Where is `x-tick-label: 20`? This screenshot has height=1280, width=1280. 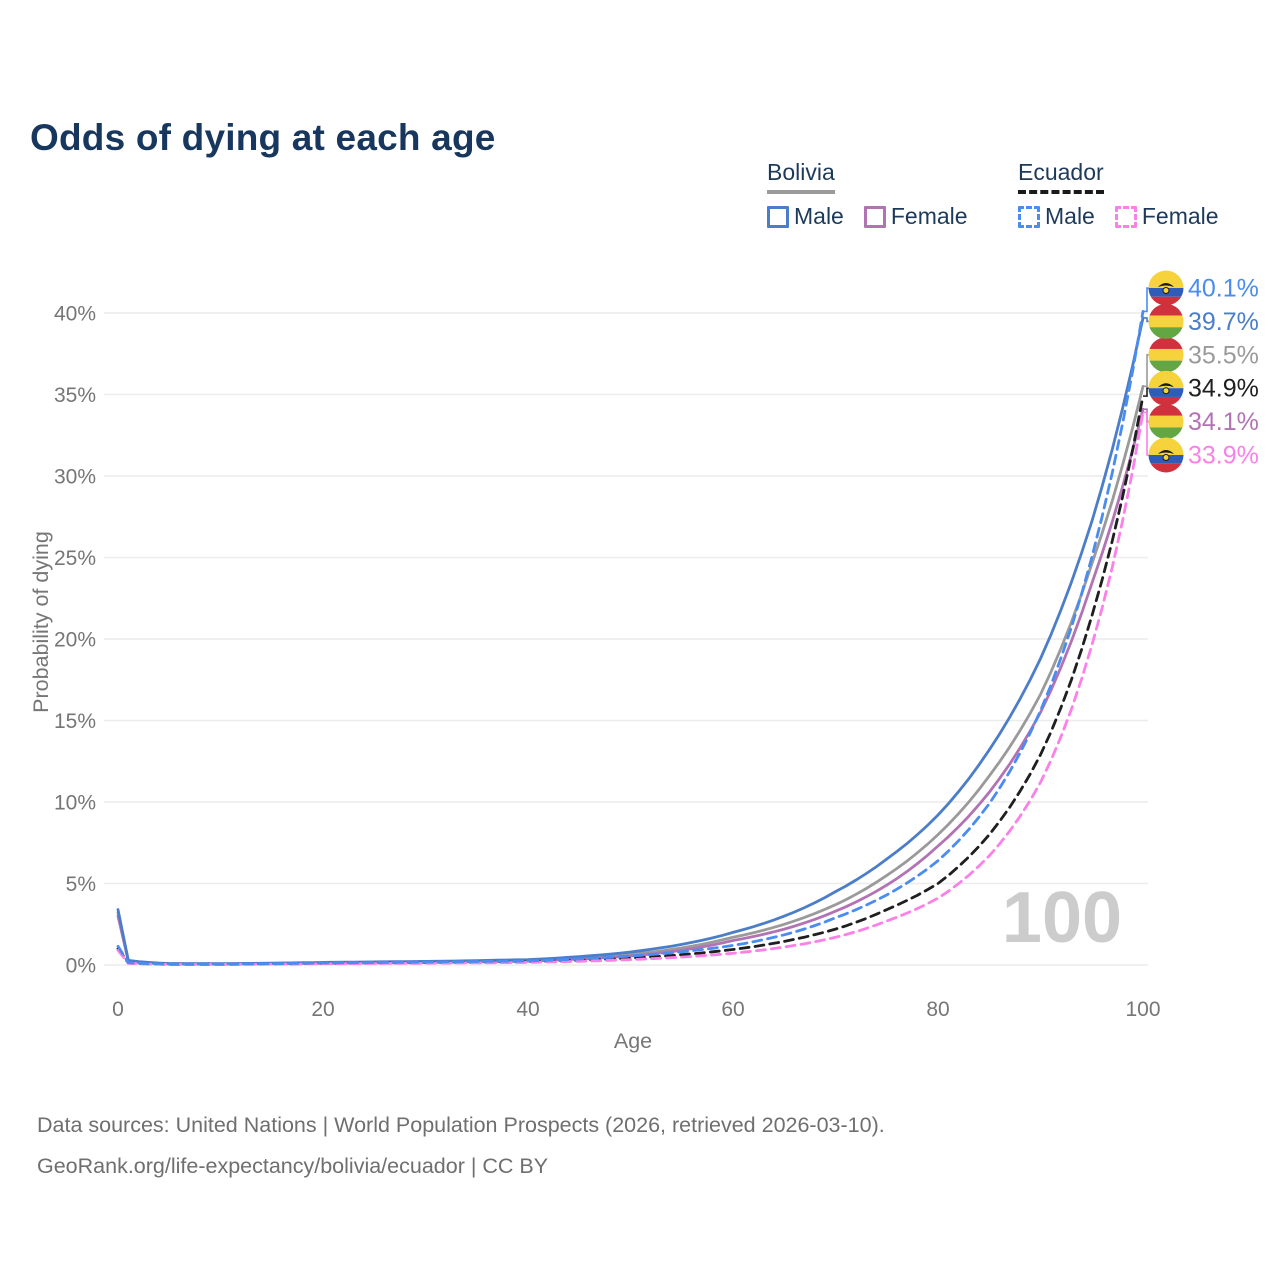
x-tick-label: 20 is located at coordinates (322, 1009).